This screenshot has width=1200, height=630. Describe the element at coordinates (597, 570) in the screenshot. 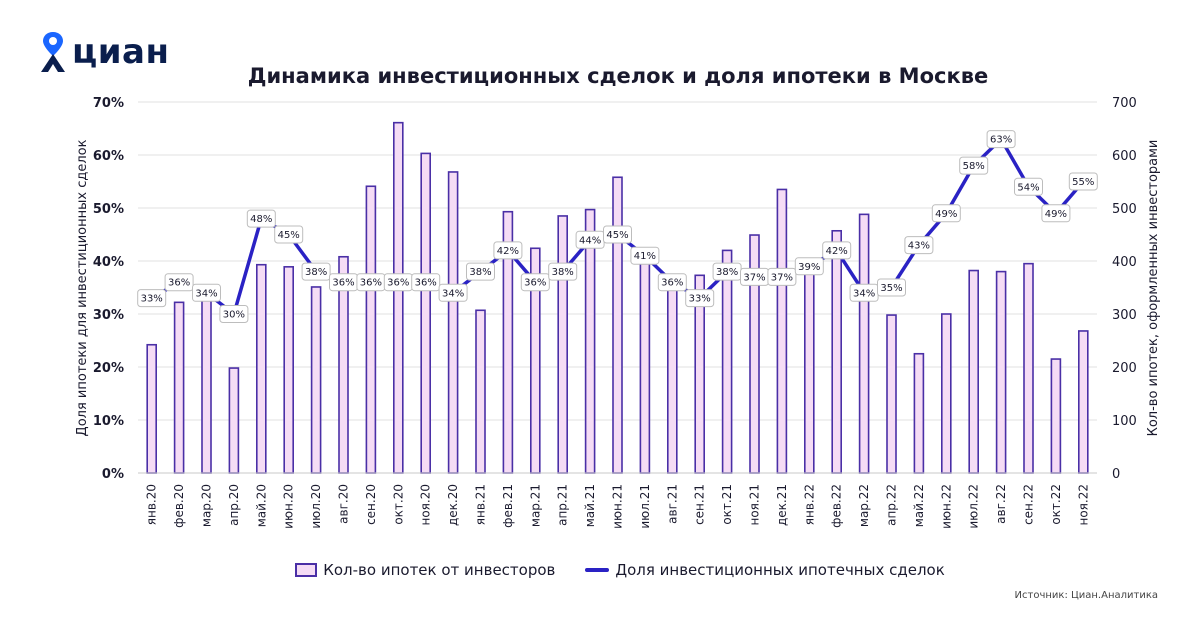

I see `legend-swatch-line` at that location.